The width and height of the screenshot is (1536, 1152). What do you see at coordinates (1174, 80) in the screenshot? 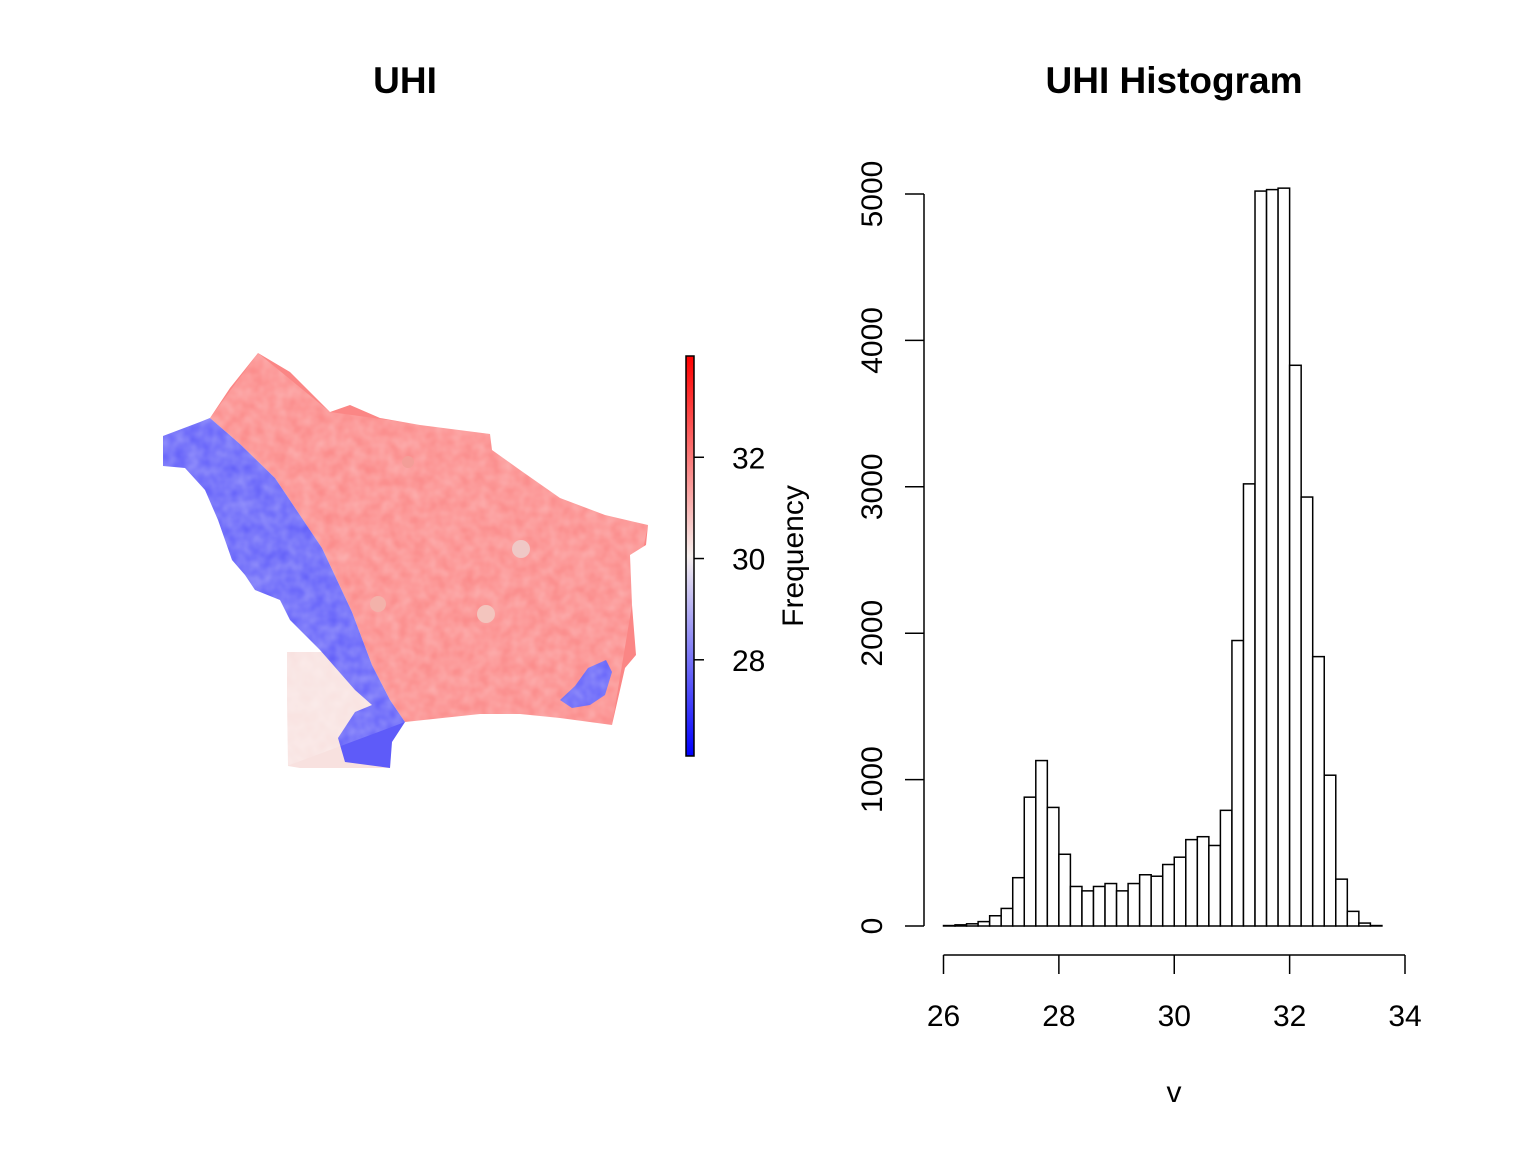
I see `histogram-title: UHI Histogram` at bounding box center [1174, 80].